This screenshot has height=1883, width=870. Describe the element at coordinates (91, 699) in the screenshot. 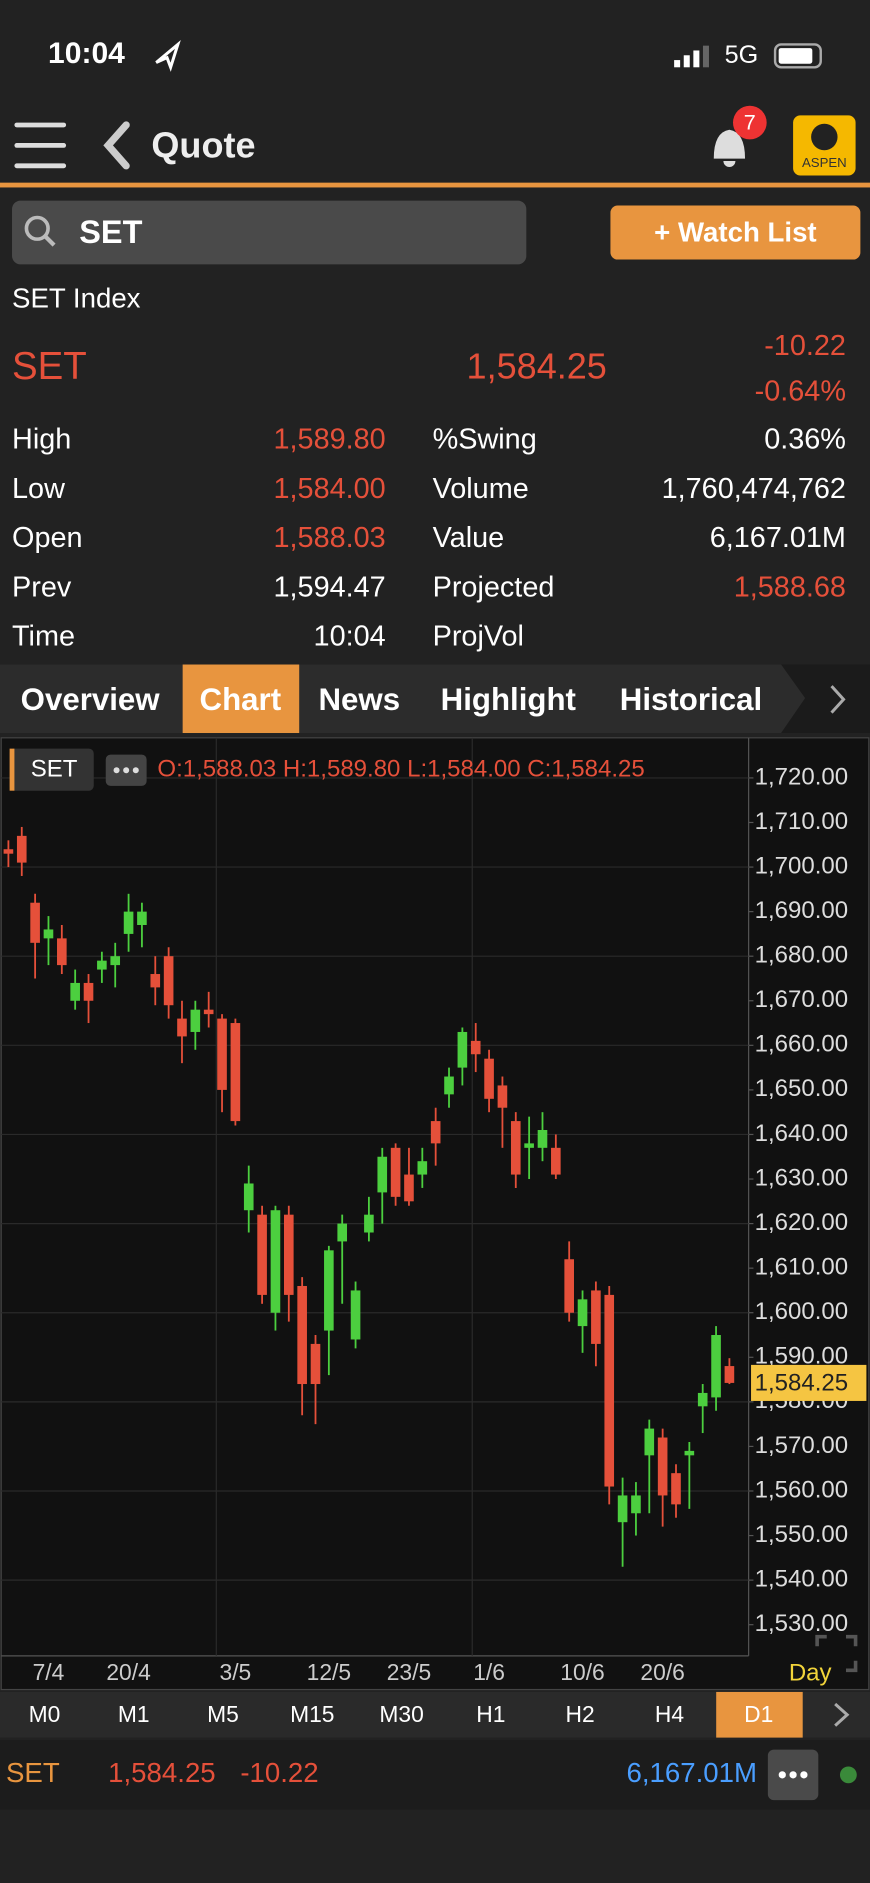

I see `tab: Overview` at that location.